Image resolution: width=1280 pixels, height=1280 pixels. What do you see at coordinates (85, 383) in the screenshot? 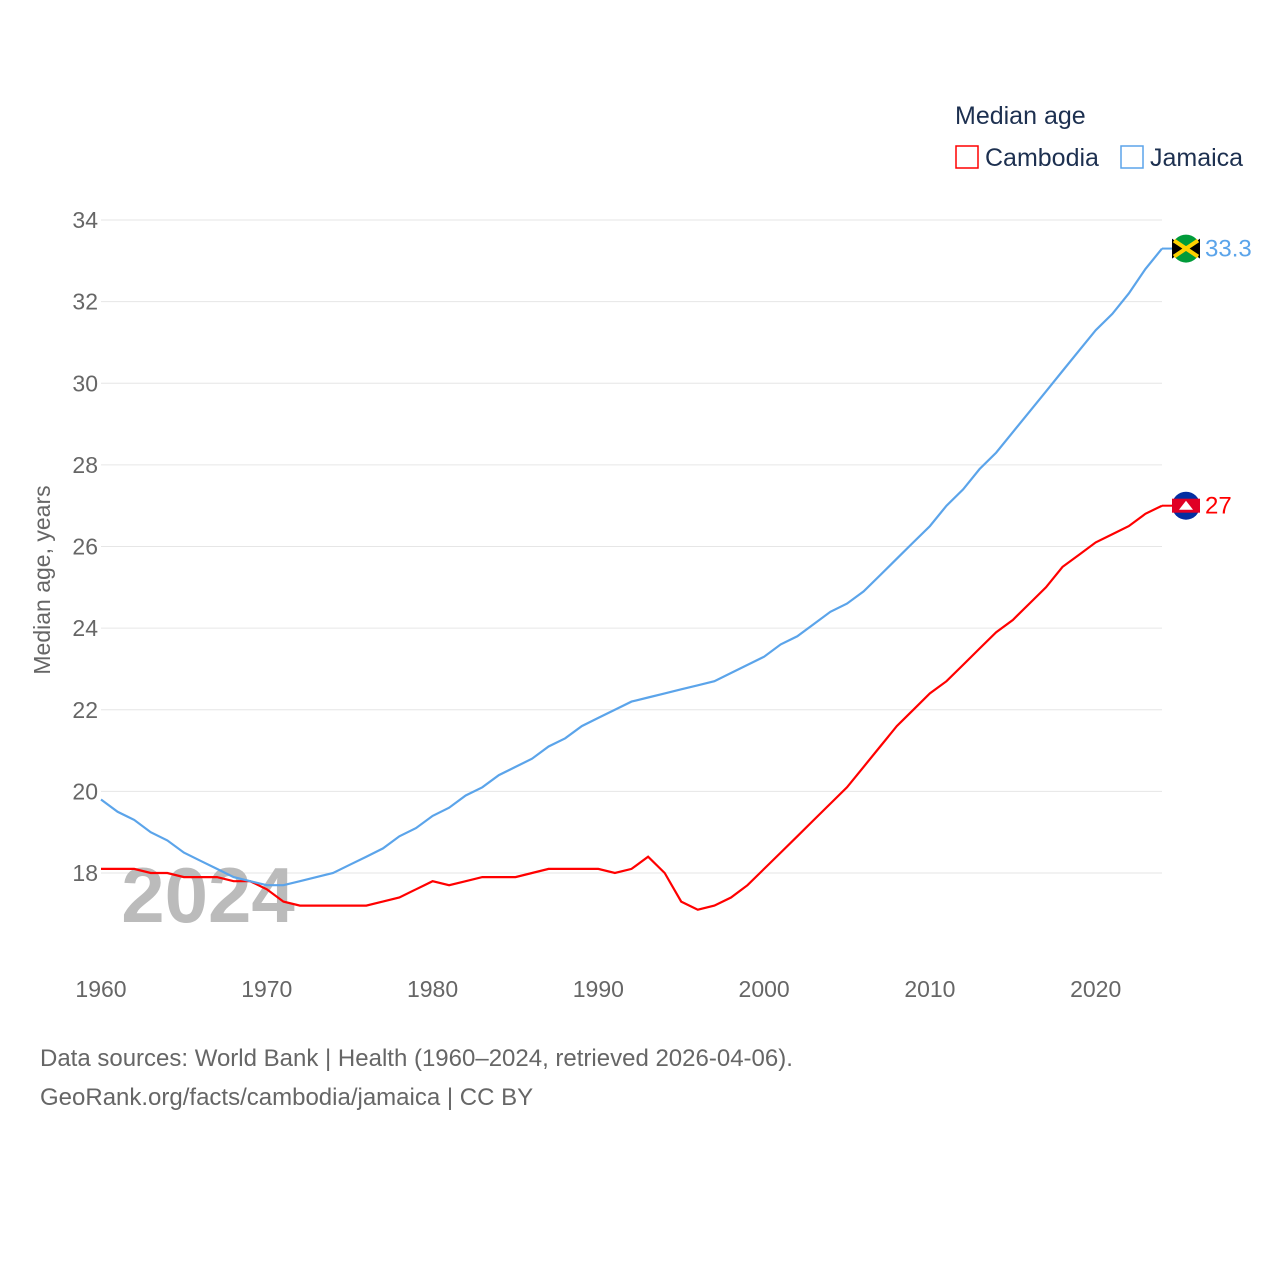
I see `y-tick-label: 30` at bounding box center [85, 383].